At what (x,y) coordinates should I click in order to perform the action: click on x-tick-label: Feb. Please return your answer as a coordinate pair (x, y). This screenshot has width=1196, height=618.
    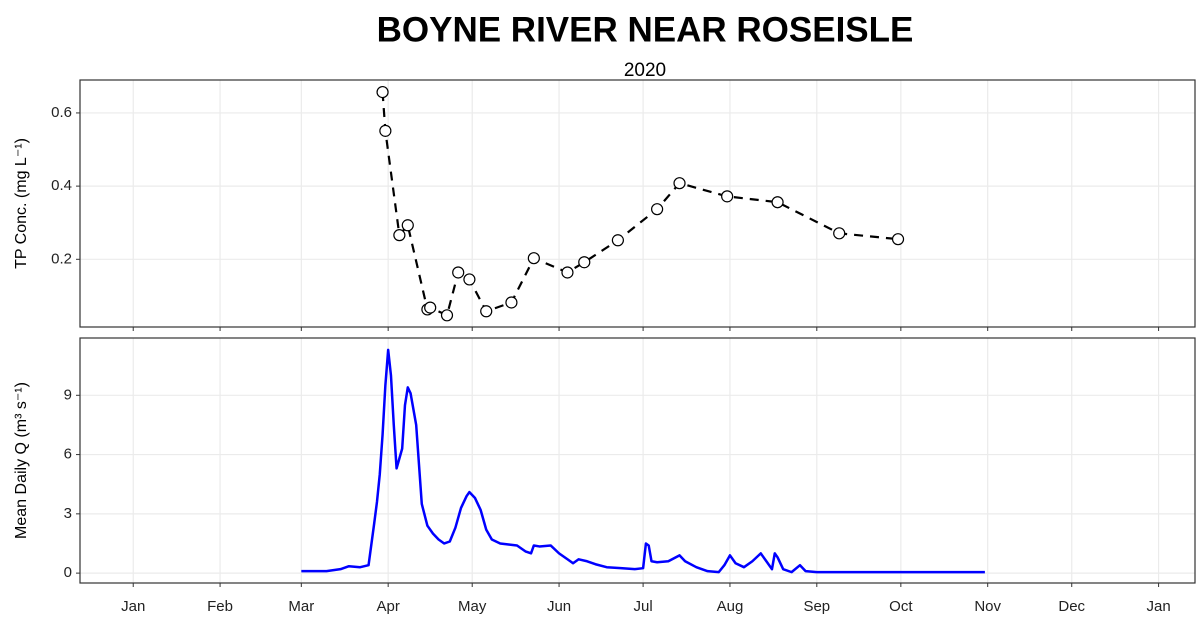
    Looking at the image, I should click on (220, 606).